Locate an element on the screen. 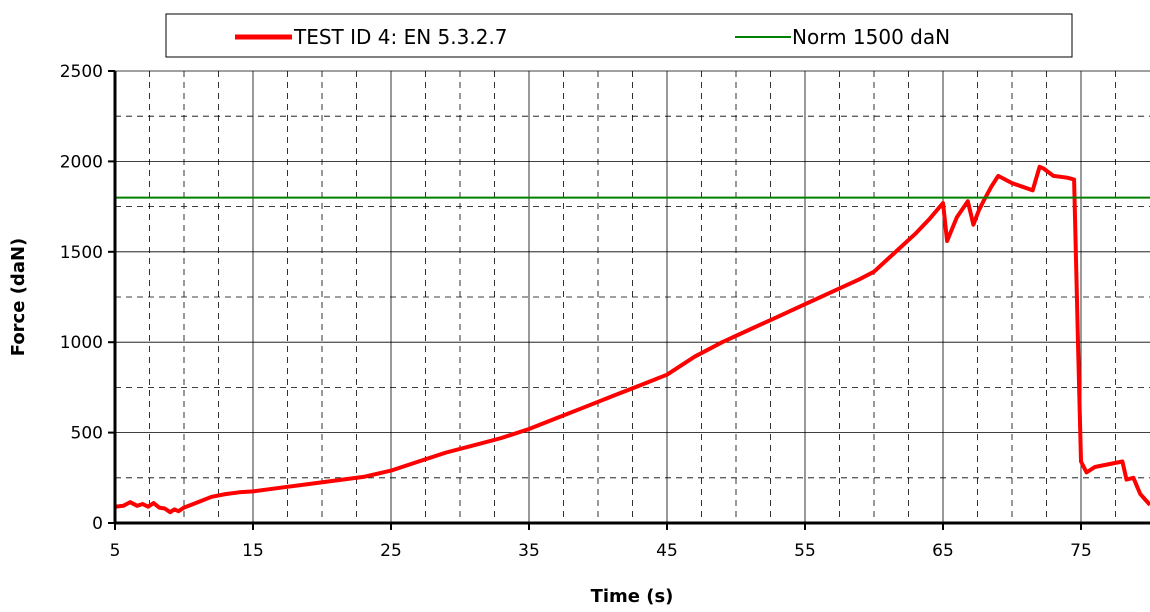 The image size is (1150, 612). x-tick-label: 75 is located at coordinates (1081, 551).